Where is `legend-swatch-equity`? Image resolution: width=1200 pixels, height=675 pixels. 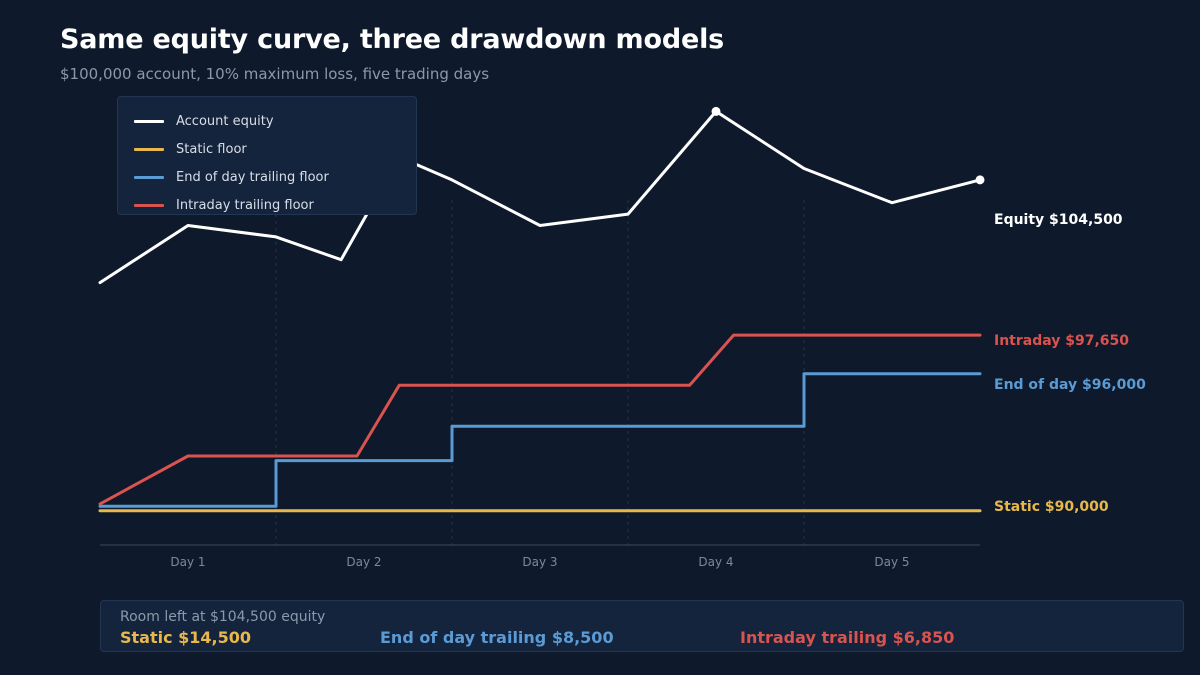
legend-swatch-equity is located at coordinates (149, 121).